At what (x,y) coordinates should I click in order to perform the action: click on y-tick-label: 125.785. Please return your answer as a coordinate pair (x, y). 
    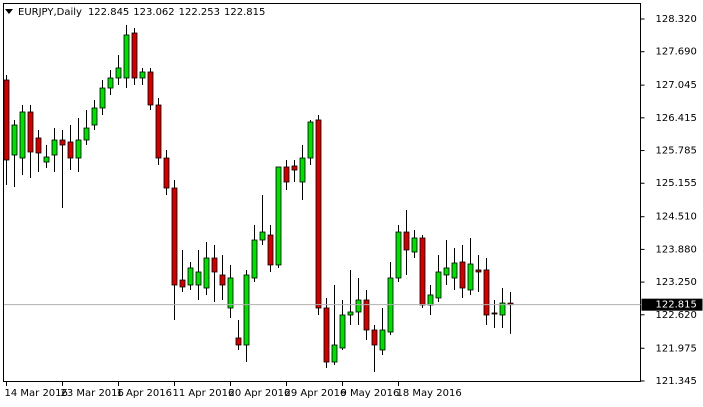
    Looking at the image, I should click on (676, 151).